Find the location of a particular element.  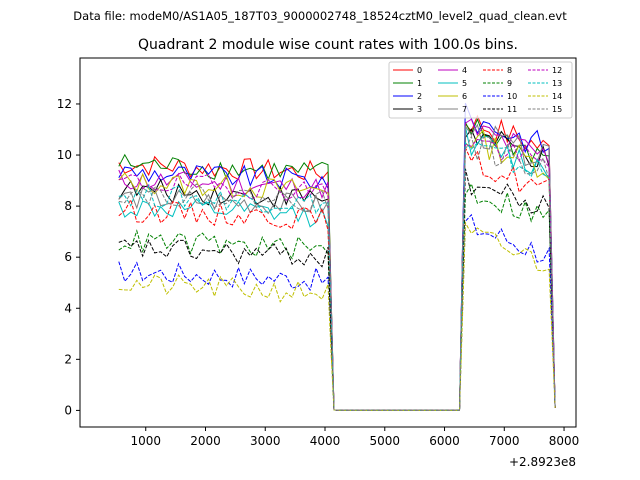

legend-label-14: 14 is located at coordinates (557, 96).